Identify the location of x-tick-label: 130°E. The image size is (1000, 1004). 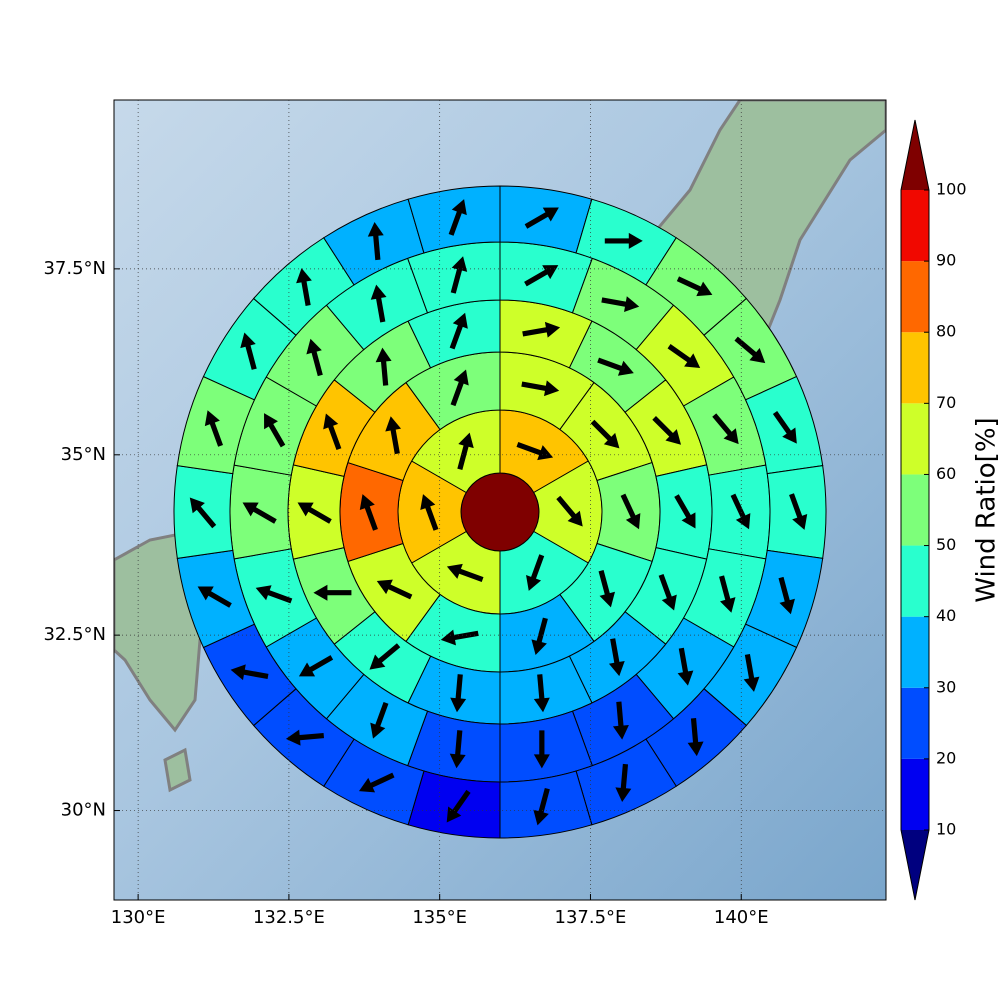
(138, 917).